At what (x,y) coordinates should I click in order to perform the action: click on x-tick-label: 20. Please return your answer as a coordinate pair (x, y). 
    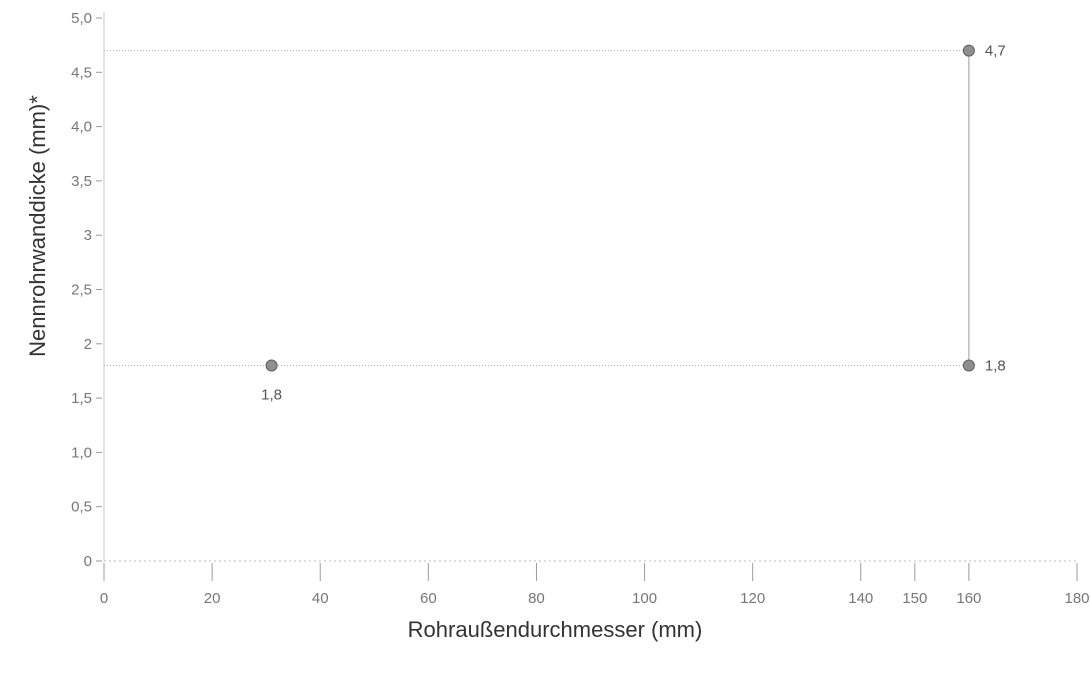
    Looking at the image, I should click on (212, 598).